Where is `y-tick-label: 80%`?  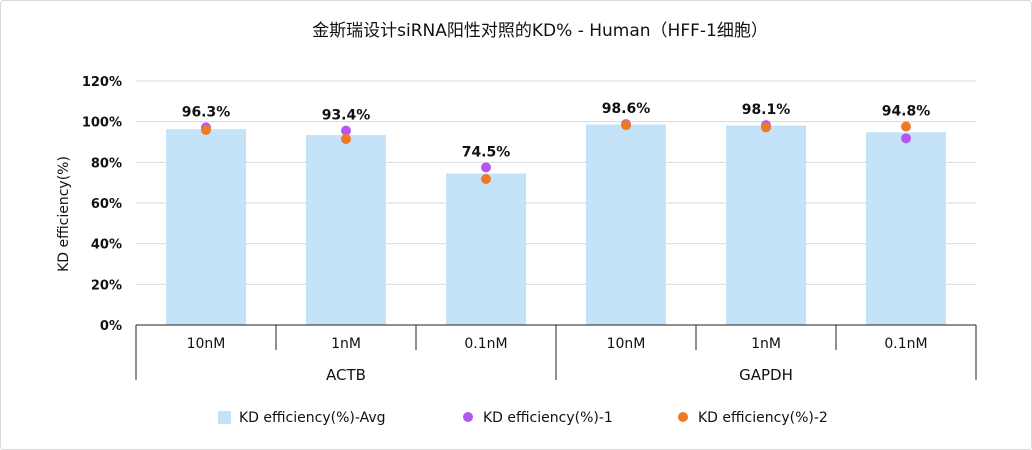 y-tick-label: 80% is located at coordinates (106, 163).